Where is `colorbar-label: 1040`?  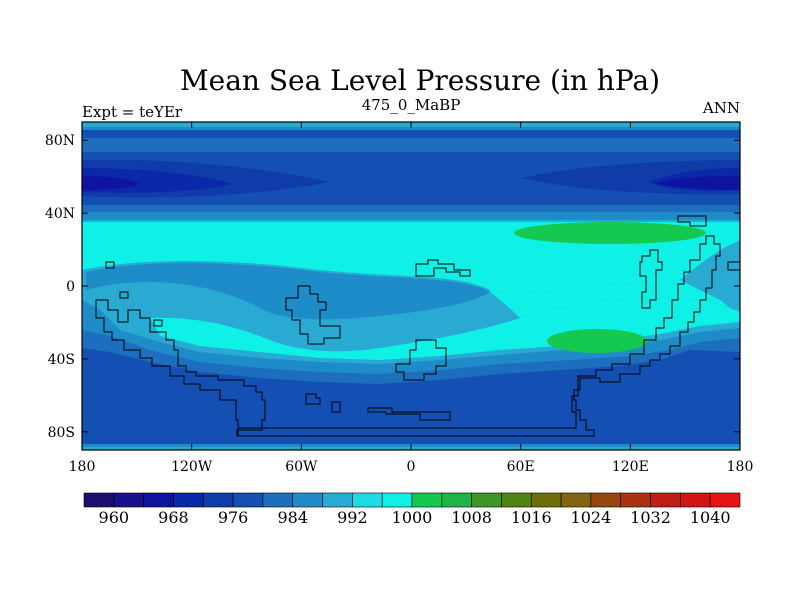
colorbar-label: 1040 is located at coordinates (710, 517).